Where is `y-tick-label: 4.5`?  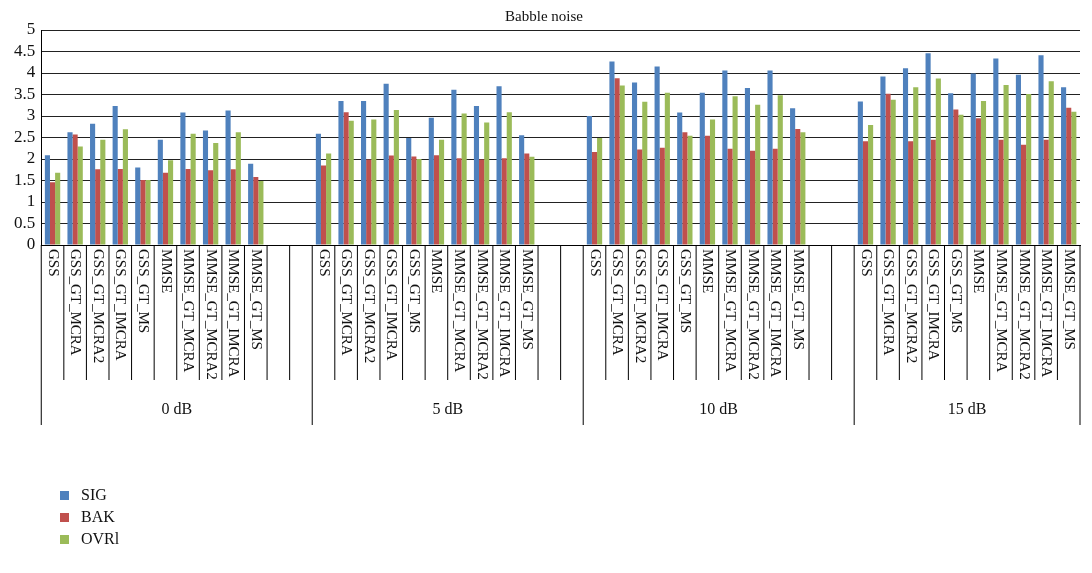
y-tick-label: 4.5 is located at coordinates (25, 50).